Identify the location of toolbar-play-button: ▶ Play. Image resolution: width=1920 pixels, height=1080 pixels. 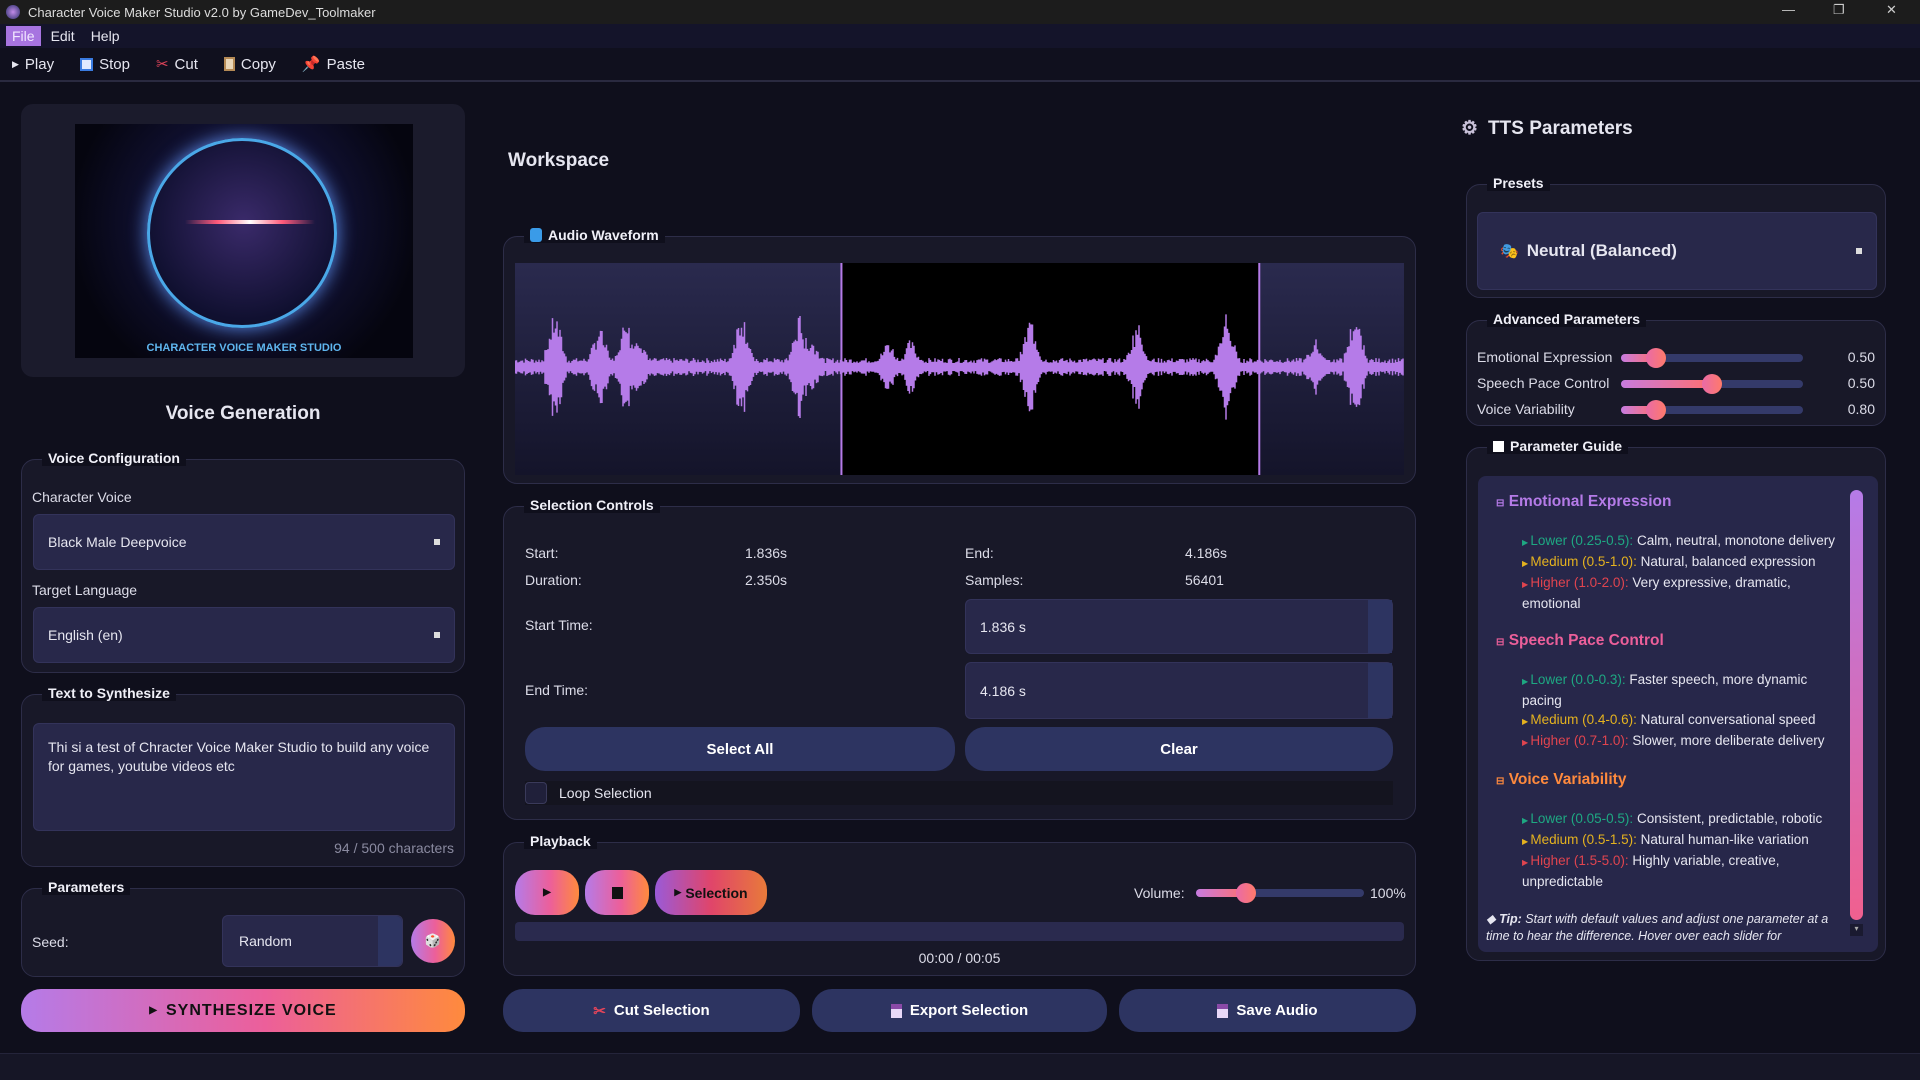
(33, 64).